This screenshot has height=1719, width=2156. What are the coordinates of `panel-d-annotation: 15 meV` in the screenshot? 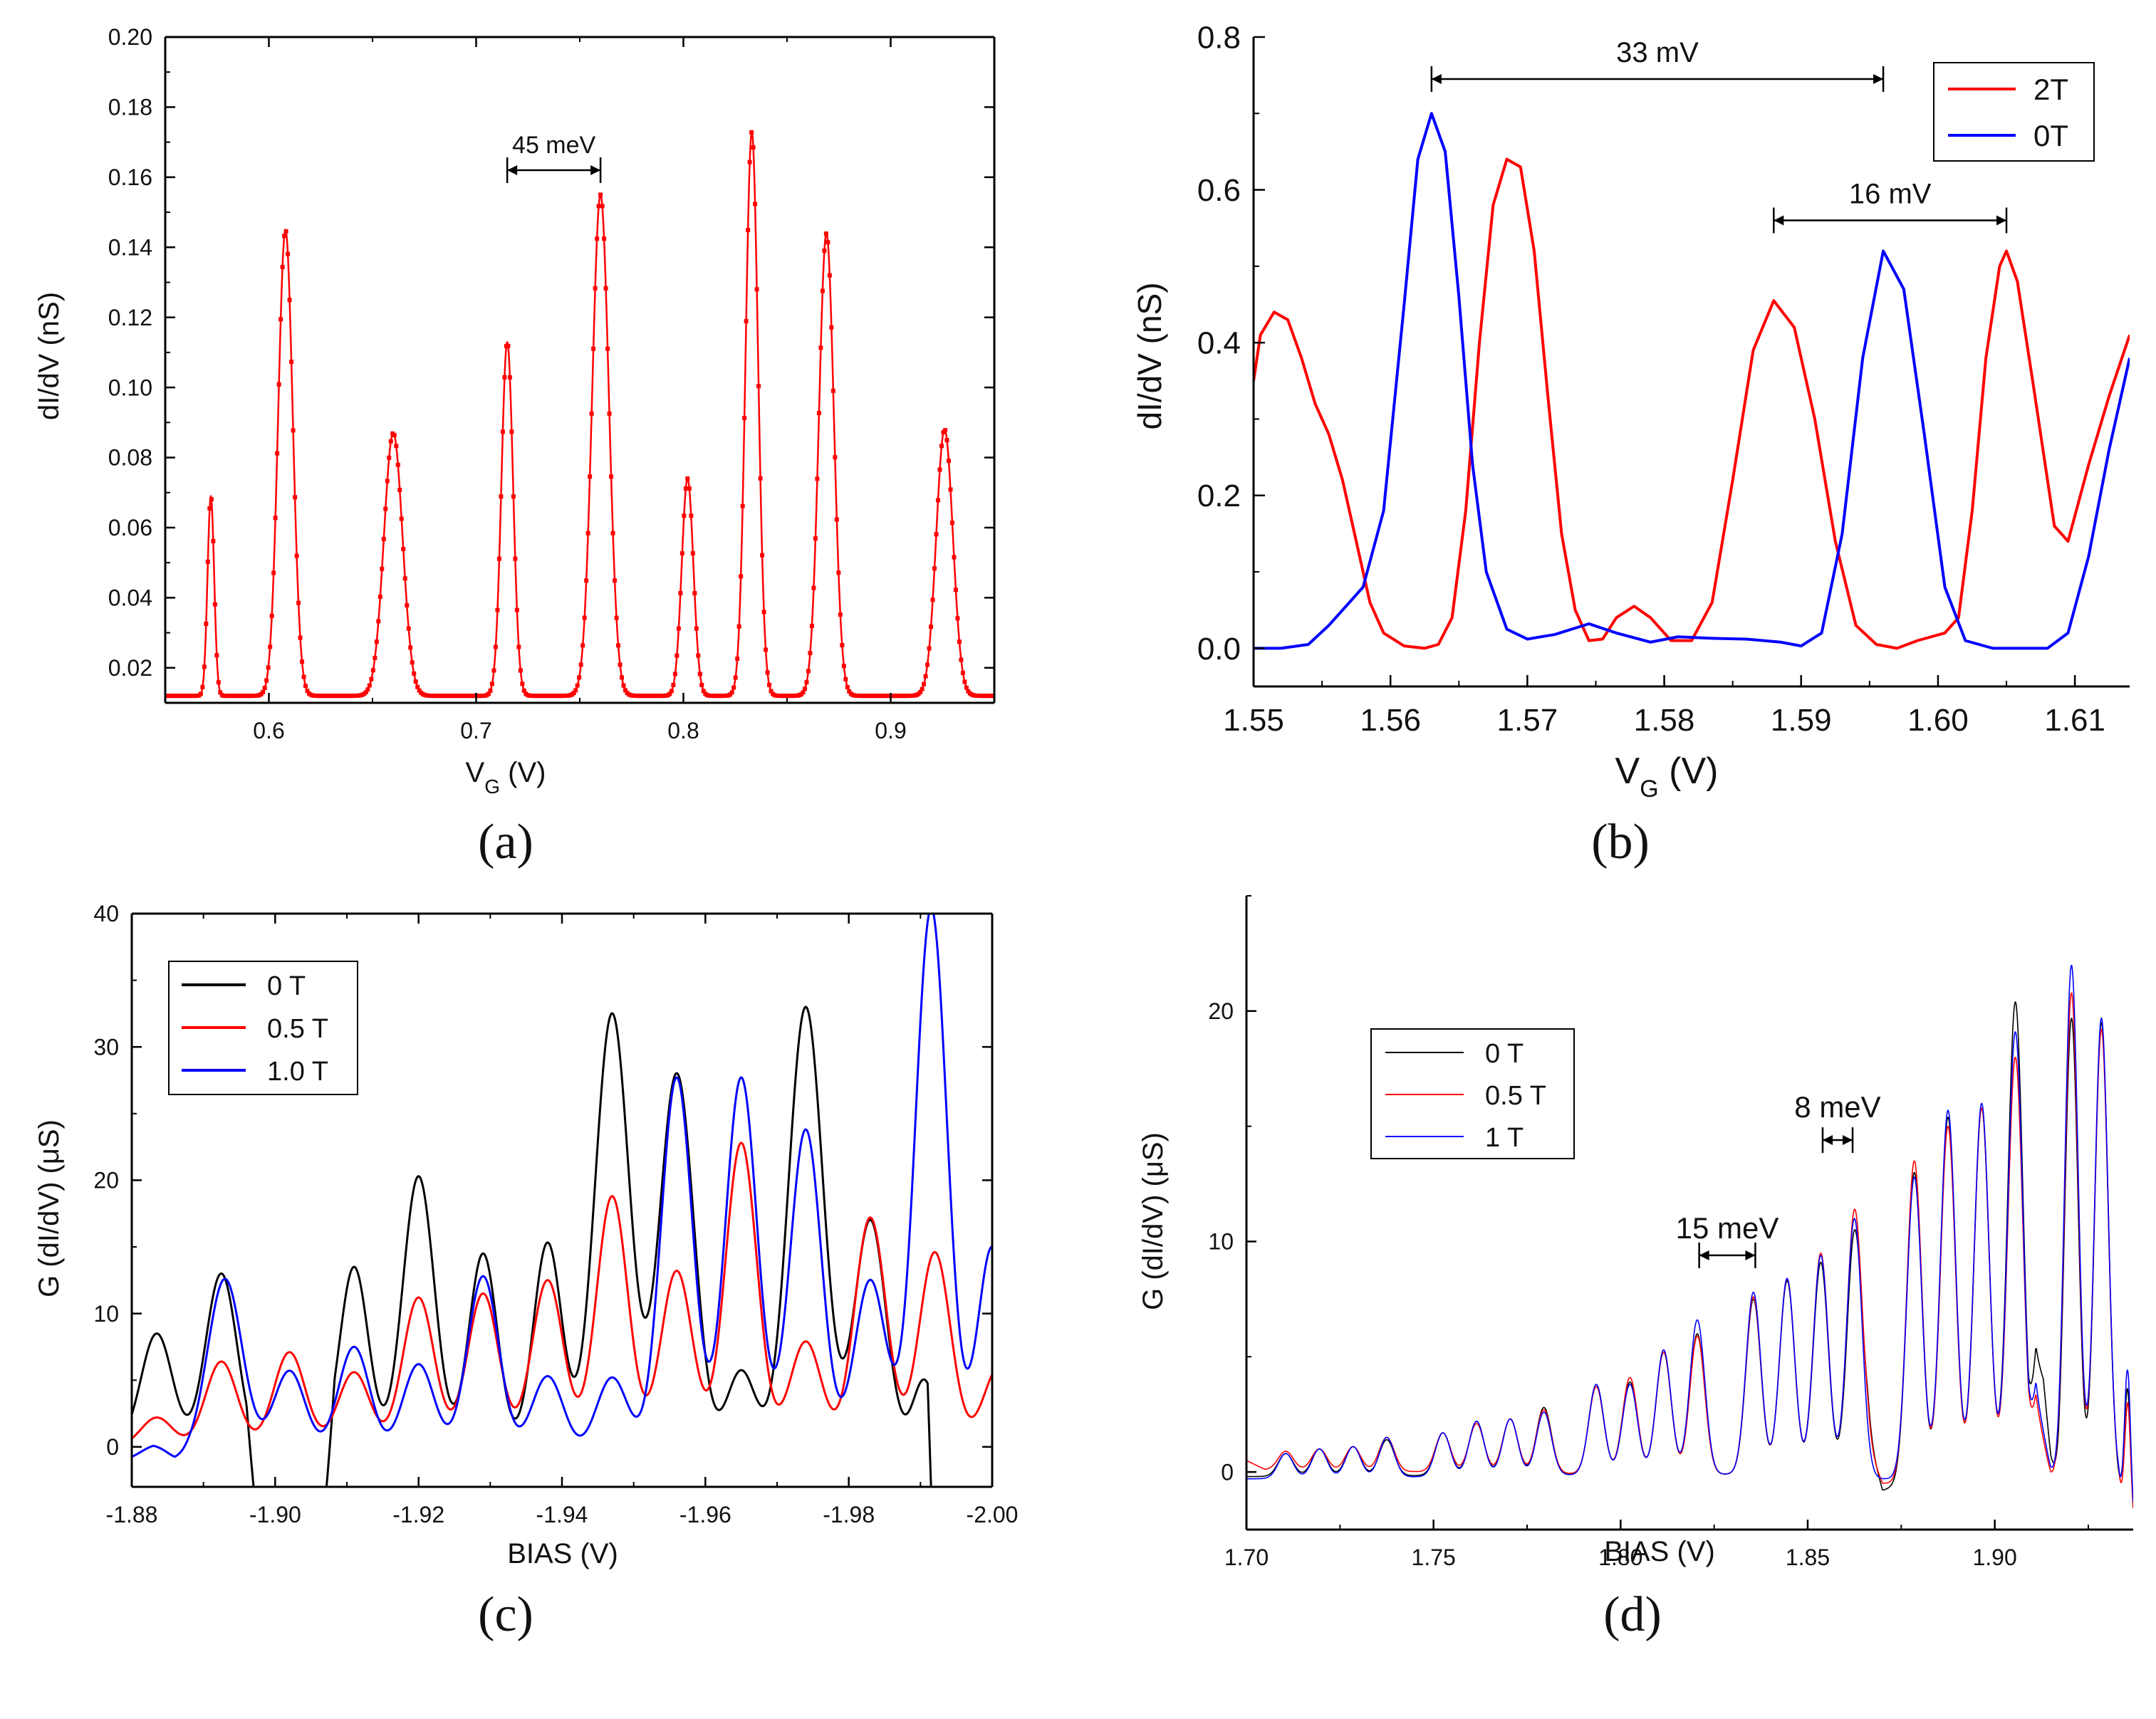 It's located at (1727, 1239).